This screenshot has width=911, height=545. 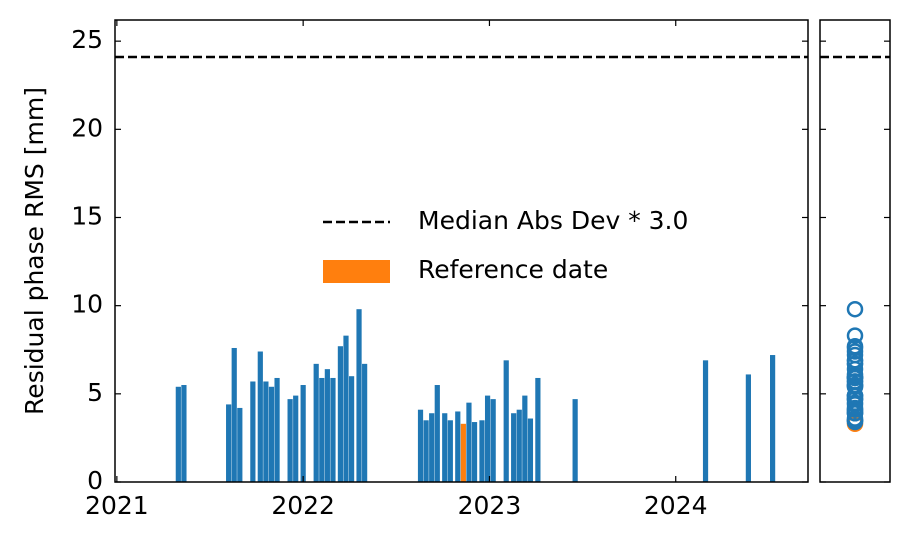 I want to click on legend-label: Reference date, so click(x=513, y=269).